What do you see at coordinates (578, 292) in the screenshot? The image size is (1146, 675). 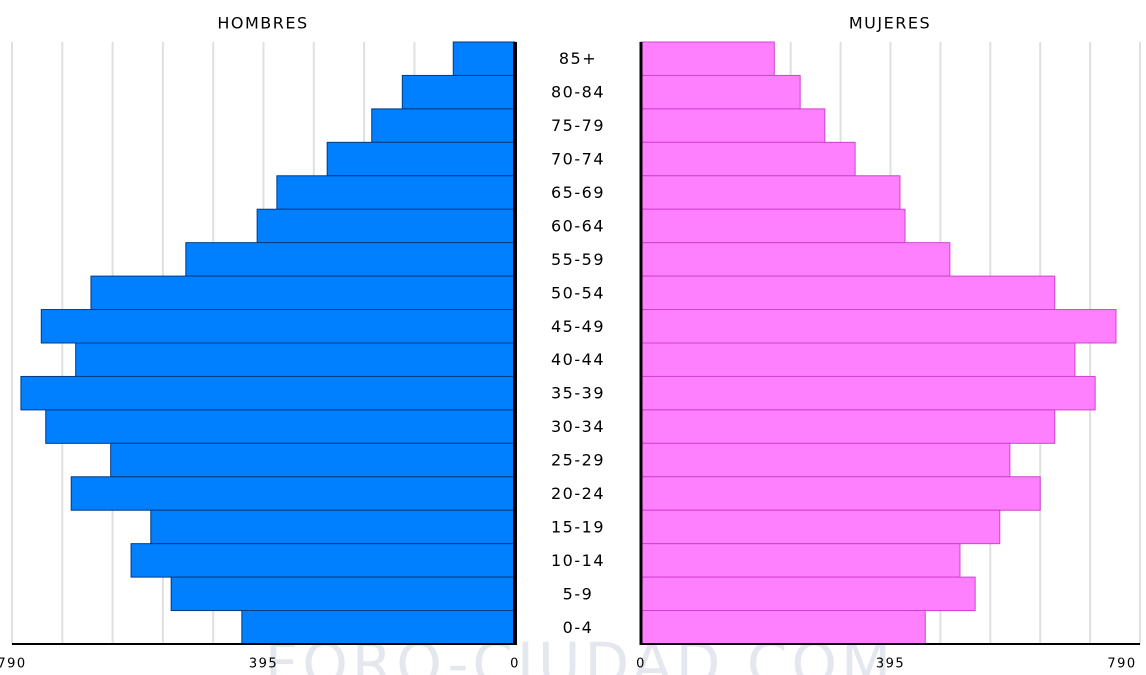 I see `category-label: 50-54` at bounding box center [578, 292].